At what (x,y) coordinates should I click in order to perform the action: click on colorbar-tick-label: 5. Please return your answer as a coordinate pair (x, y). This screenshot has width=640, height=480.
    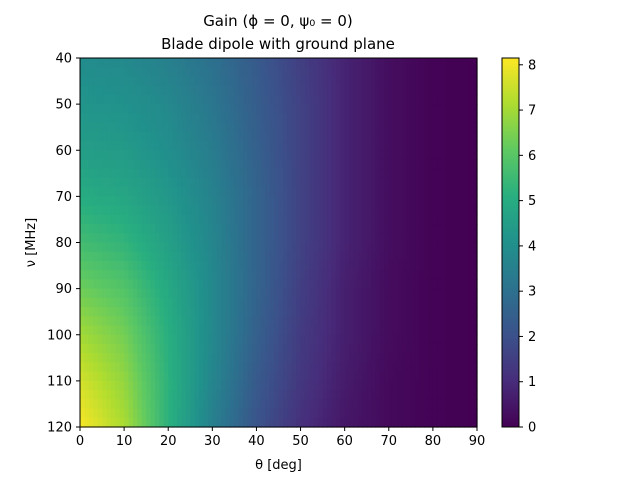
    Looking at the image, I should click on (532, 201).